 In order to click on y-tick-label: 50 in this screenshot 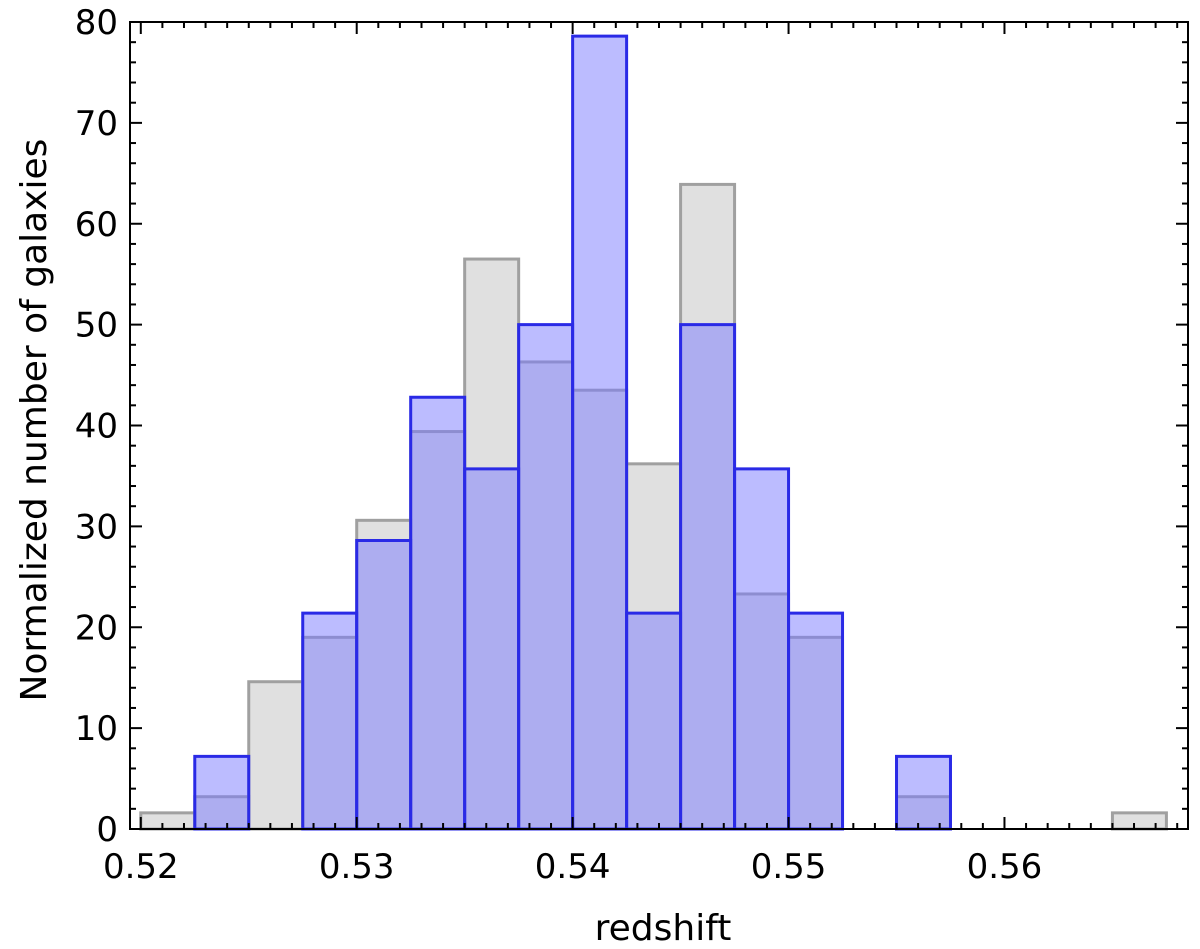, I will do `click(96, 326)`.